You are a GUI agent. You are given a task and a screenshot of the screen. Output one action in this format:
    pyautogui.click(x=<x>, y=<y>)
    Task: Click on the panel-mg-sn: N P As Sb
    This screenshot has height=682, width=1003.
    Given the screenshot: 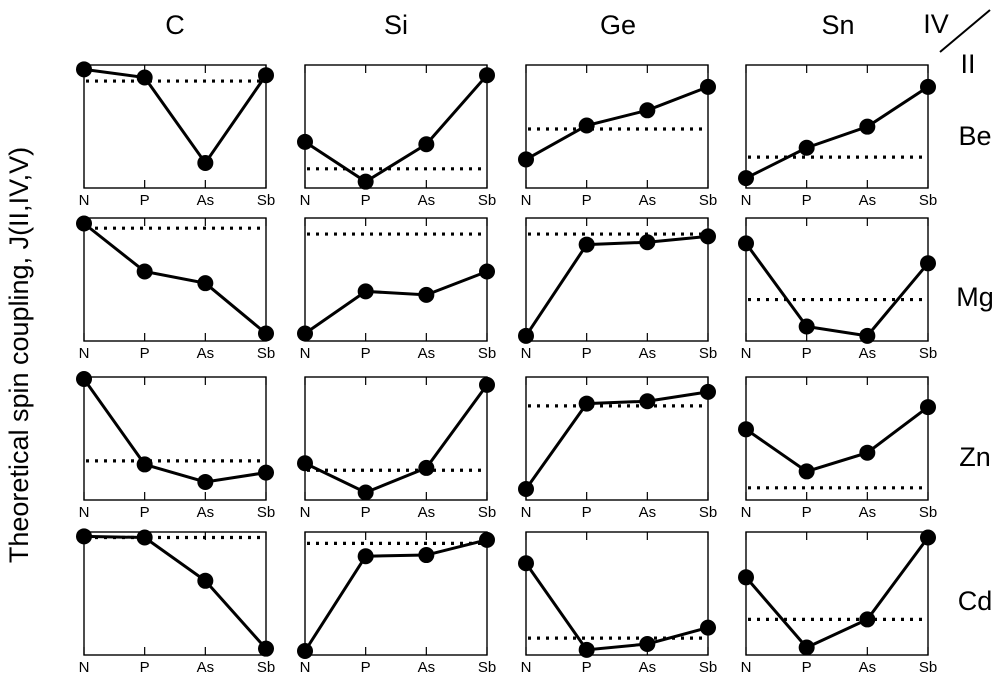 What is the action you would take?
    pyautogui.click(x=837, y=289)
    